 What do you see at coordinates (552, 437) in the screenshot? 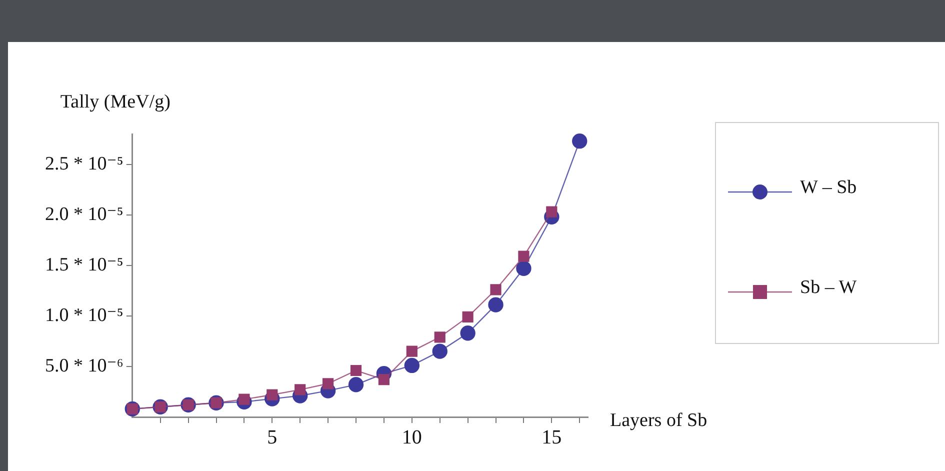
I see `x-tick-label: 15` at bounding box center [552, 437].